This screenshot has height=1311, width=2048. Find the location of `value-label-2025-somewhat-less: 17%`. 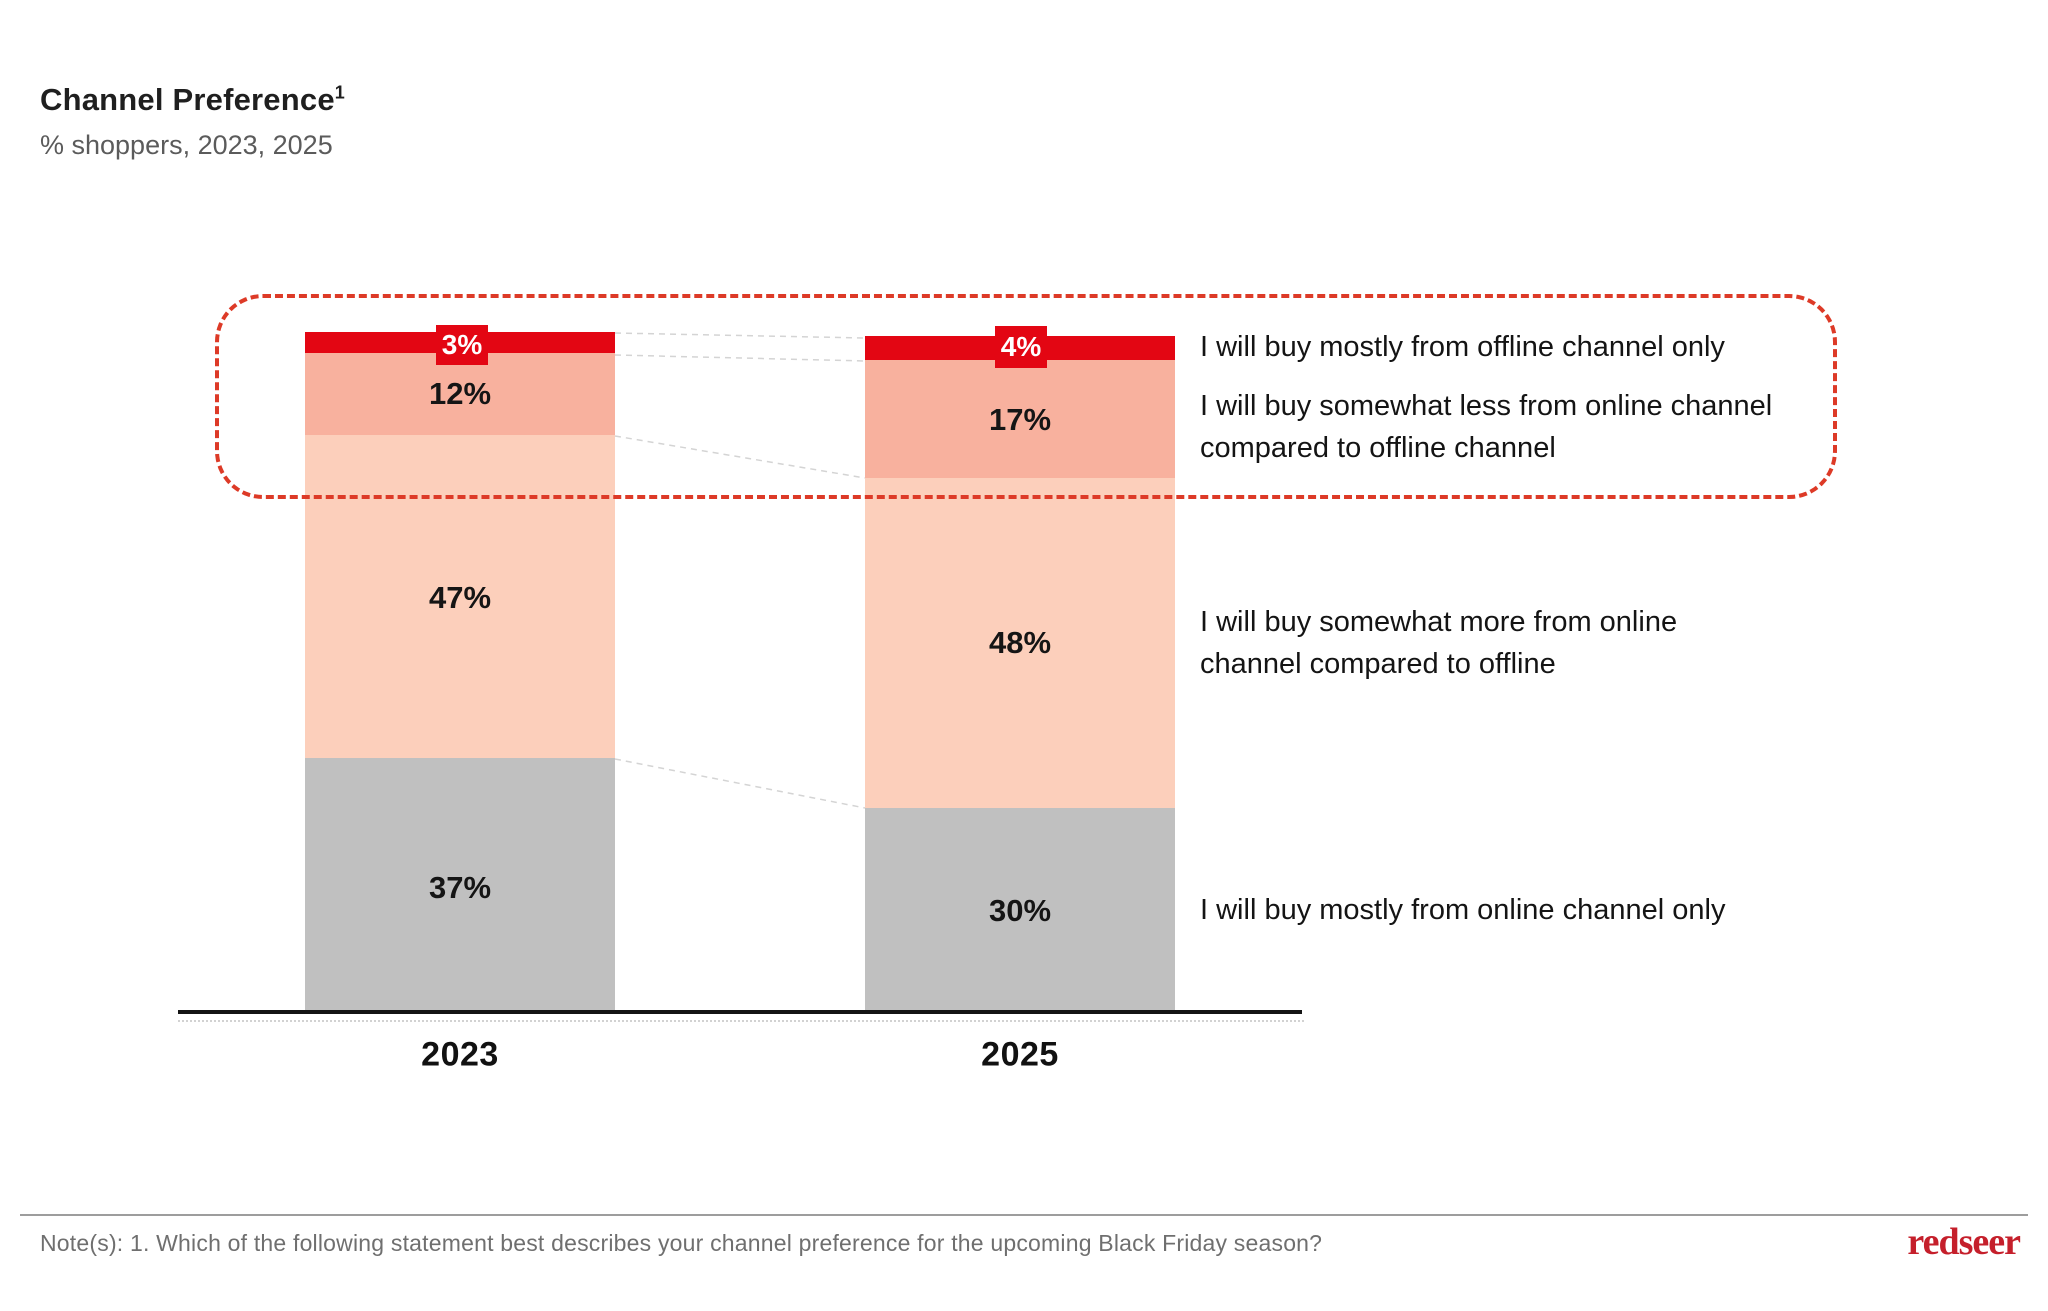

value-label-2025-somewhat-less: 17% is located at coordinates (1020, 419).